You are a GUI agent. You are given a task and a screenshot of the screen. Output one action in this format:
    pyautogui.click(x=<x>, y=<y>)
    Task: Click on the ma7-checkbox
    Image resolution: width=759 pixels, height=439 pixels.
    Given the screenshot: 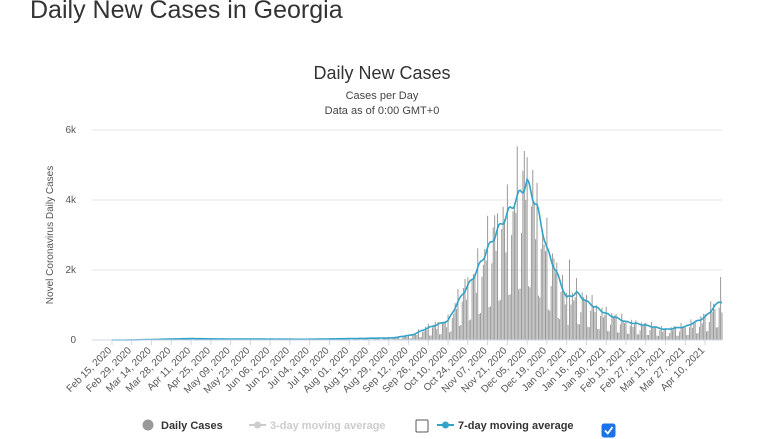 What is the action you would take?
    pyautogui.click(x=608, y=430)
    